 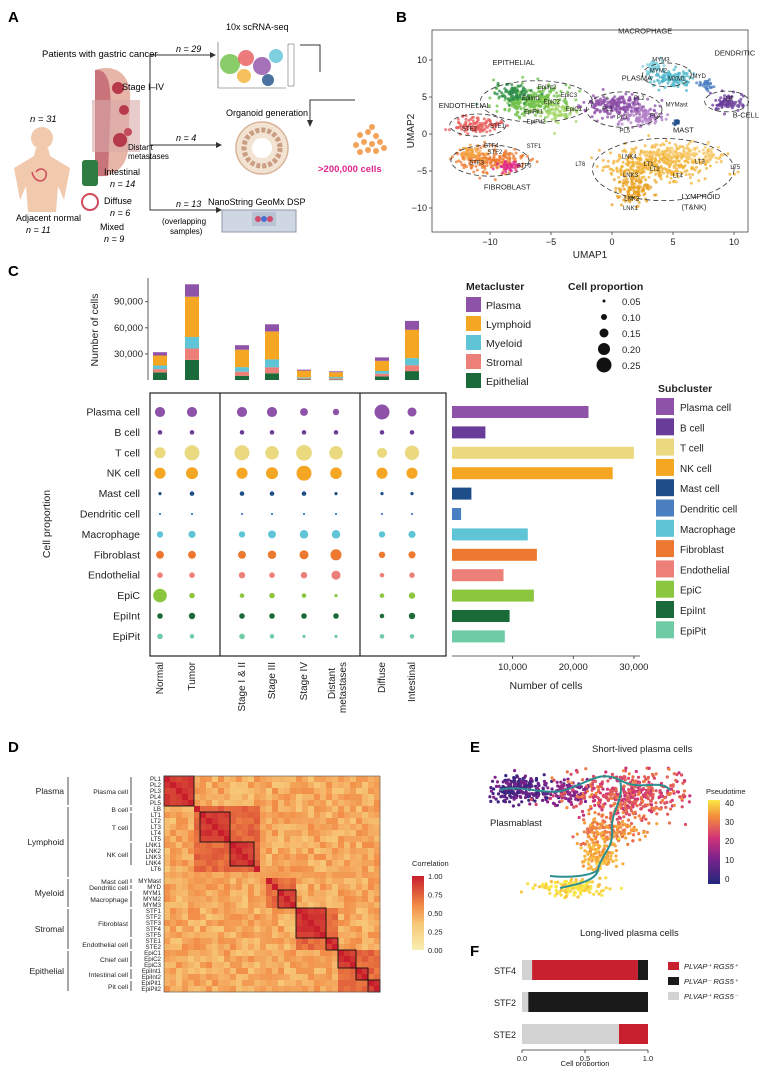 What do you see at coordinates (470, 129) in the screenshot?
I see `umap-subcluster-label: STE2` at bounding box center [470, 129].